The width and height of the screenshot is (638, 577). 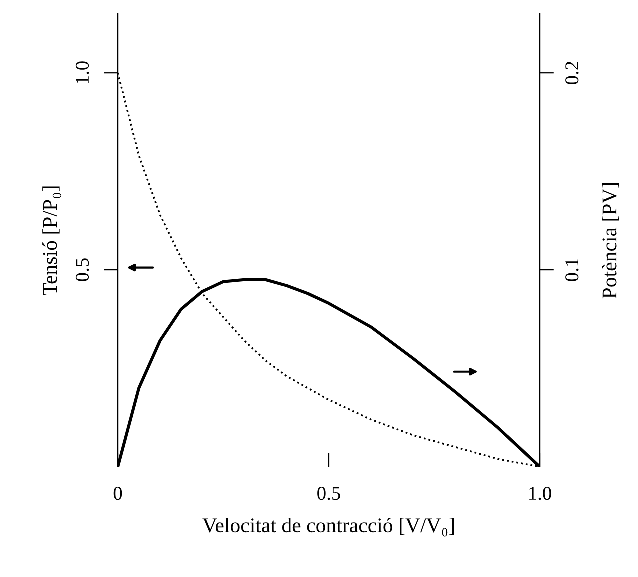 I want to click on x-tick-label: 0, so click(x=118, y=493).